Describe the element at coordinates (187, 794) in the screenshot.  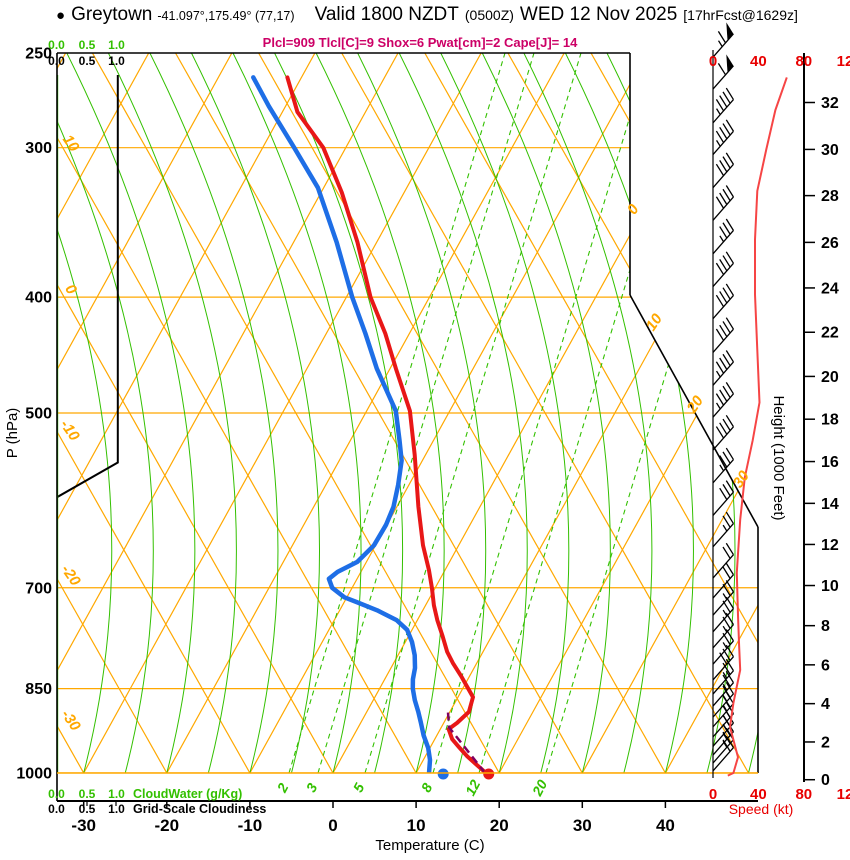
I see `cloudwater-axis-title: CloudWater (g/Kg)` at that location.